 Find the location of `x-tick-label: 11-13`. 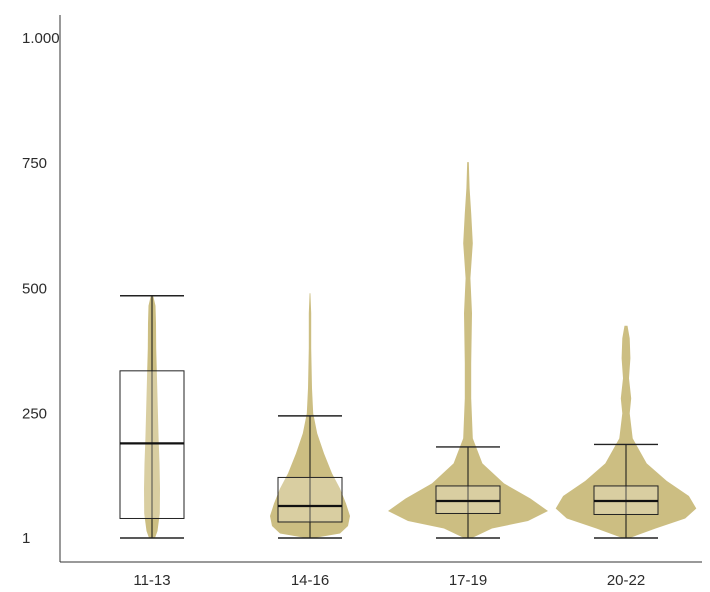

x-tick-label: 11-13 is located at coordinates (151, 580).